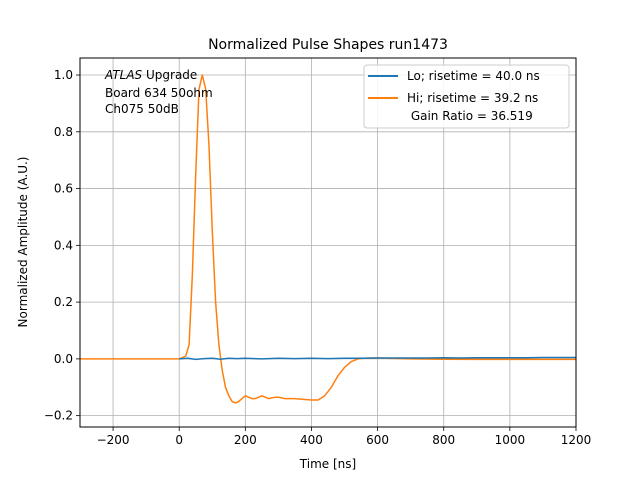 Image resolution: width=640 pixels, height=480 pixels. Describe the element at coordinates (377, 358) in the screenshot. I see `series-lo-line` at that location.